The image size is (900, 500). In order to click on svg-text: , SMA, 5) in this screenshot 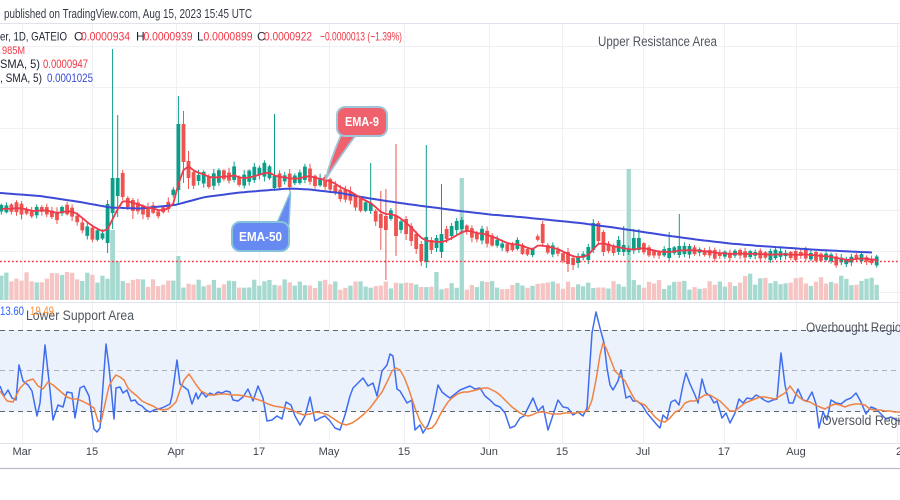, I will do `click(21, 78)`.